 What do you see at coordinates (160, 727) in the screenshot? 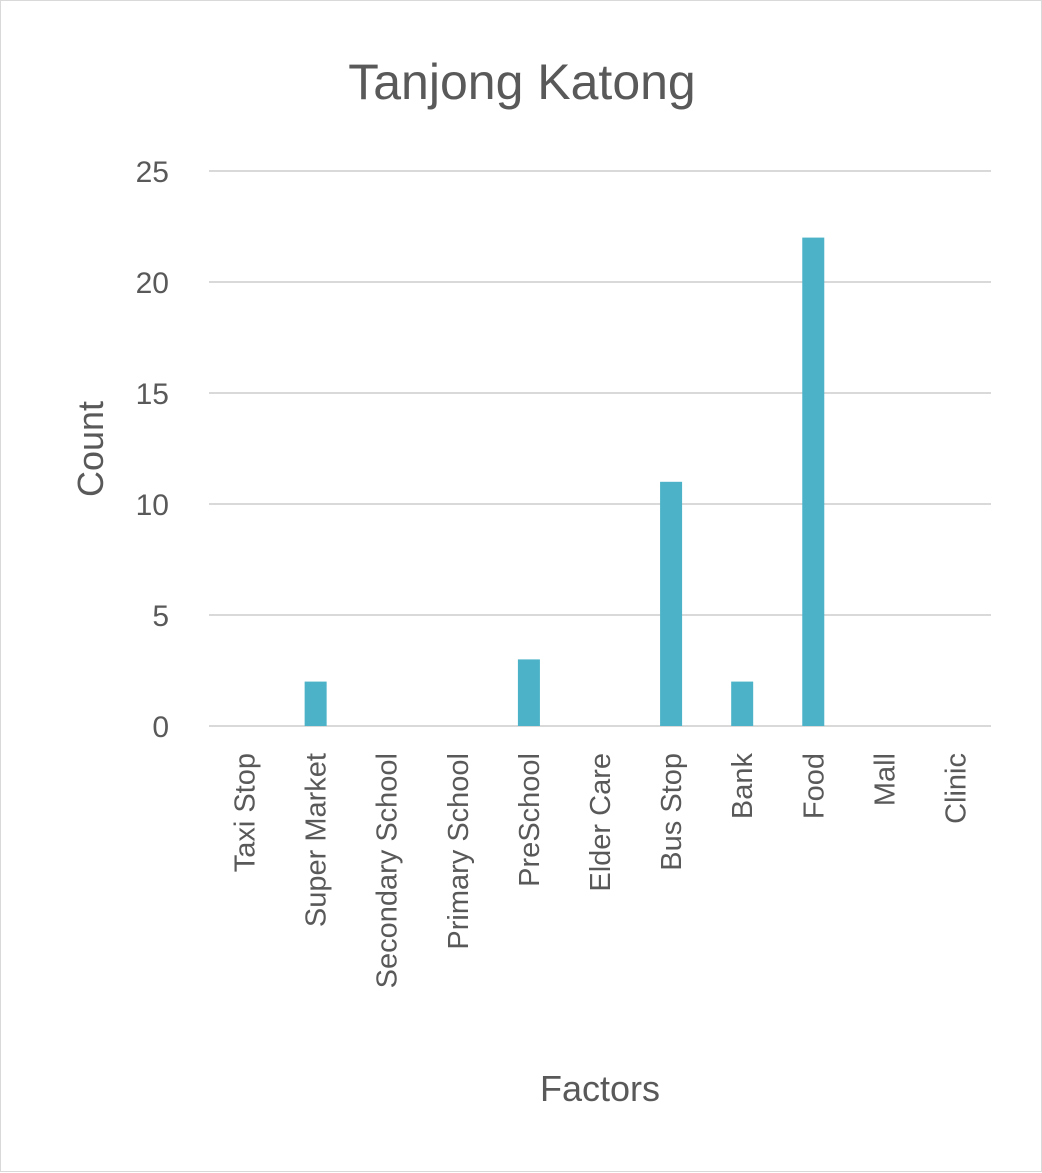
I see `y-tick-label: 0` at bounding box center [160, 727].